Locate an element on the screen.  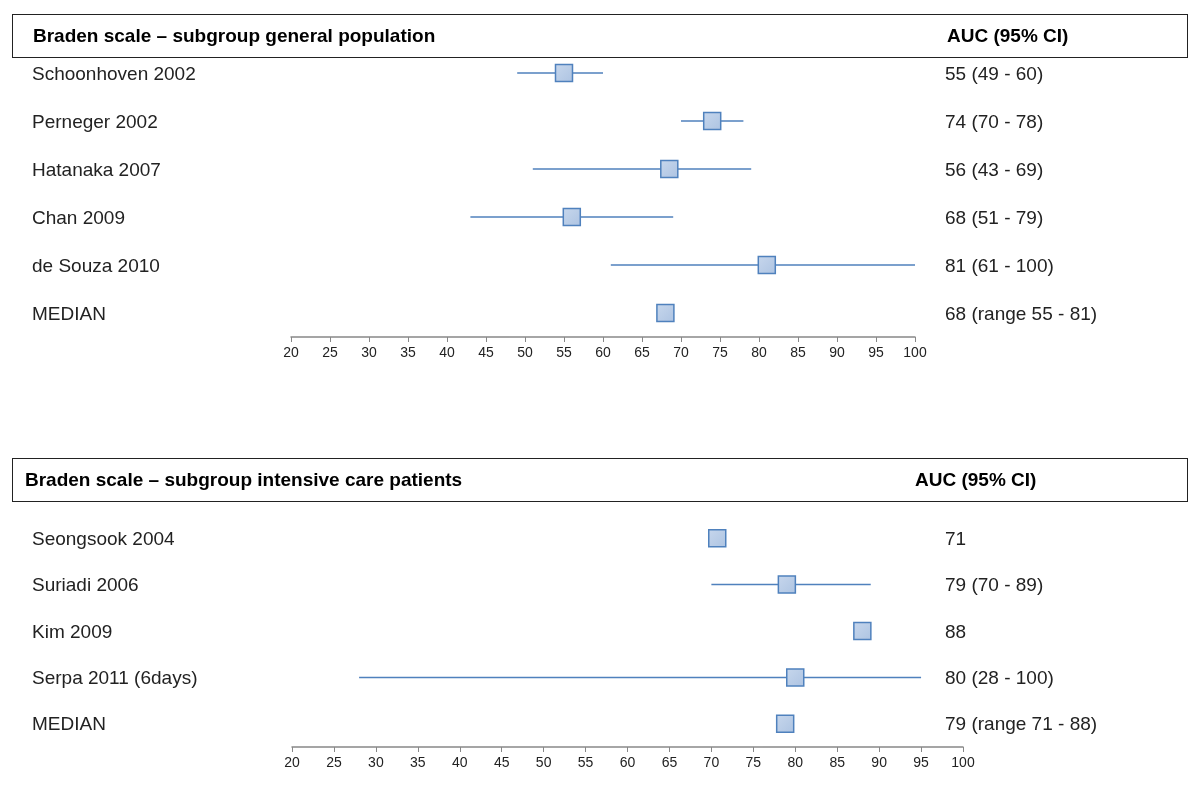
y-tick-label: Seongsook 2004 is located at coordinates (104, 538).